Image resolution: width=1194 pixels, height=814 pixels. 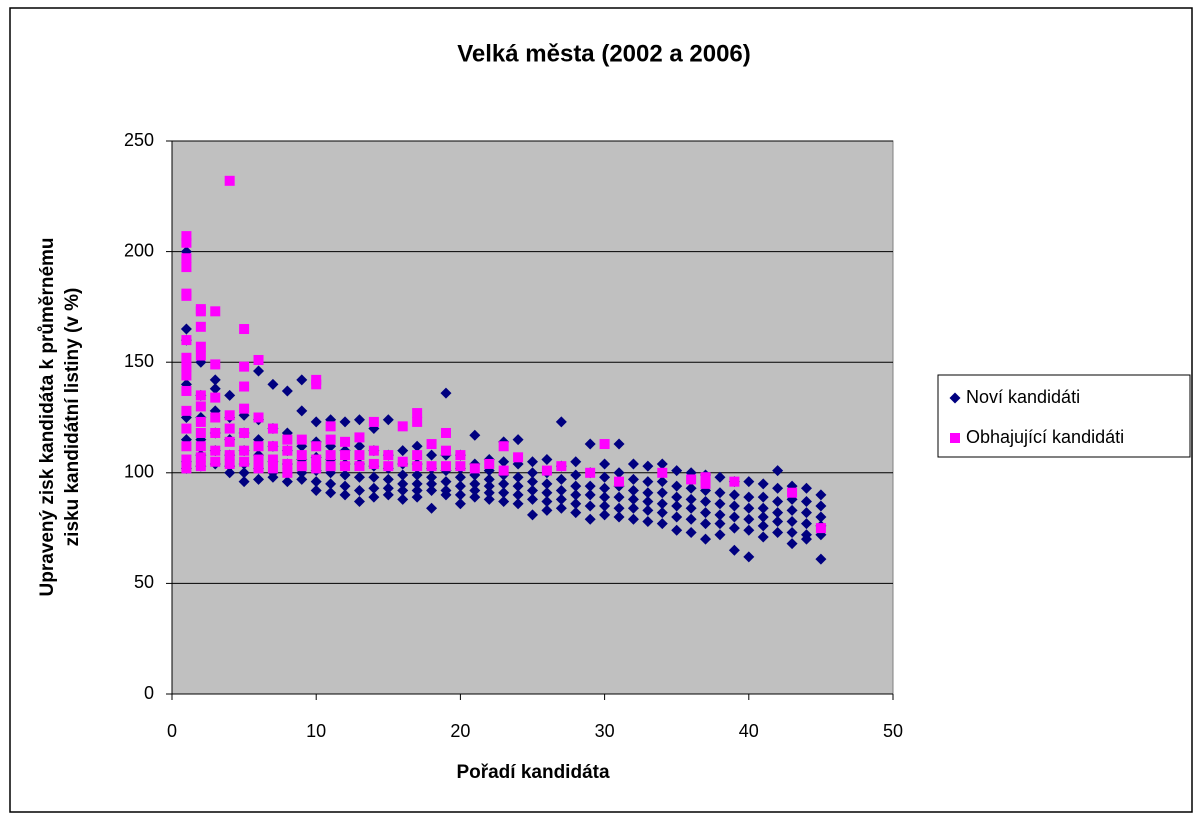 What do you see at coordinates (604, 53) in the screenshot?
I see `chart-title: Velká města (2002 a 2006)` at bounding box center [604, 53].